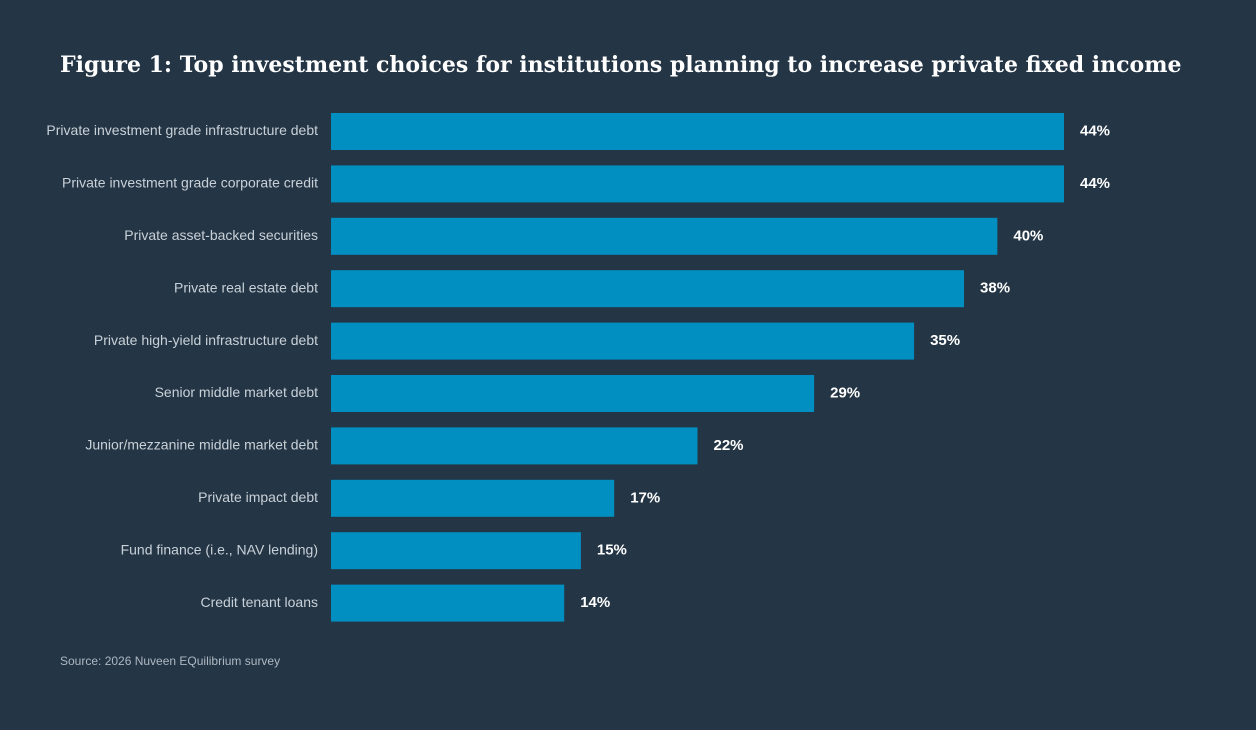 This screenshot has width=1256, height=730. What do you see at coordinates (258, 497) in the screenshot?
I see `category-label: Private impact debt` at bounding box center [258, 497].